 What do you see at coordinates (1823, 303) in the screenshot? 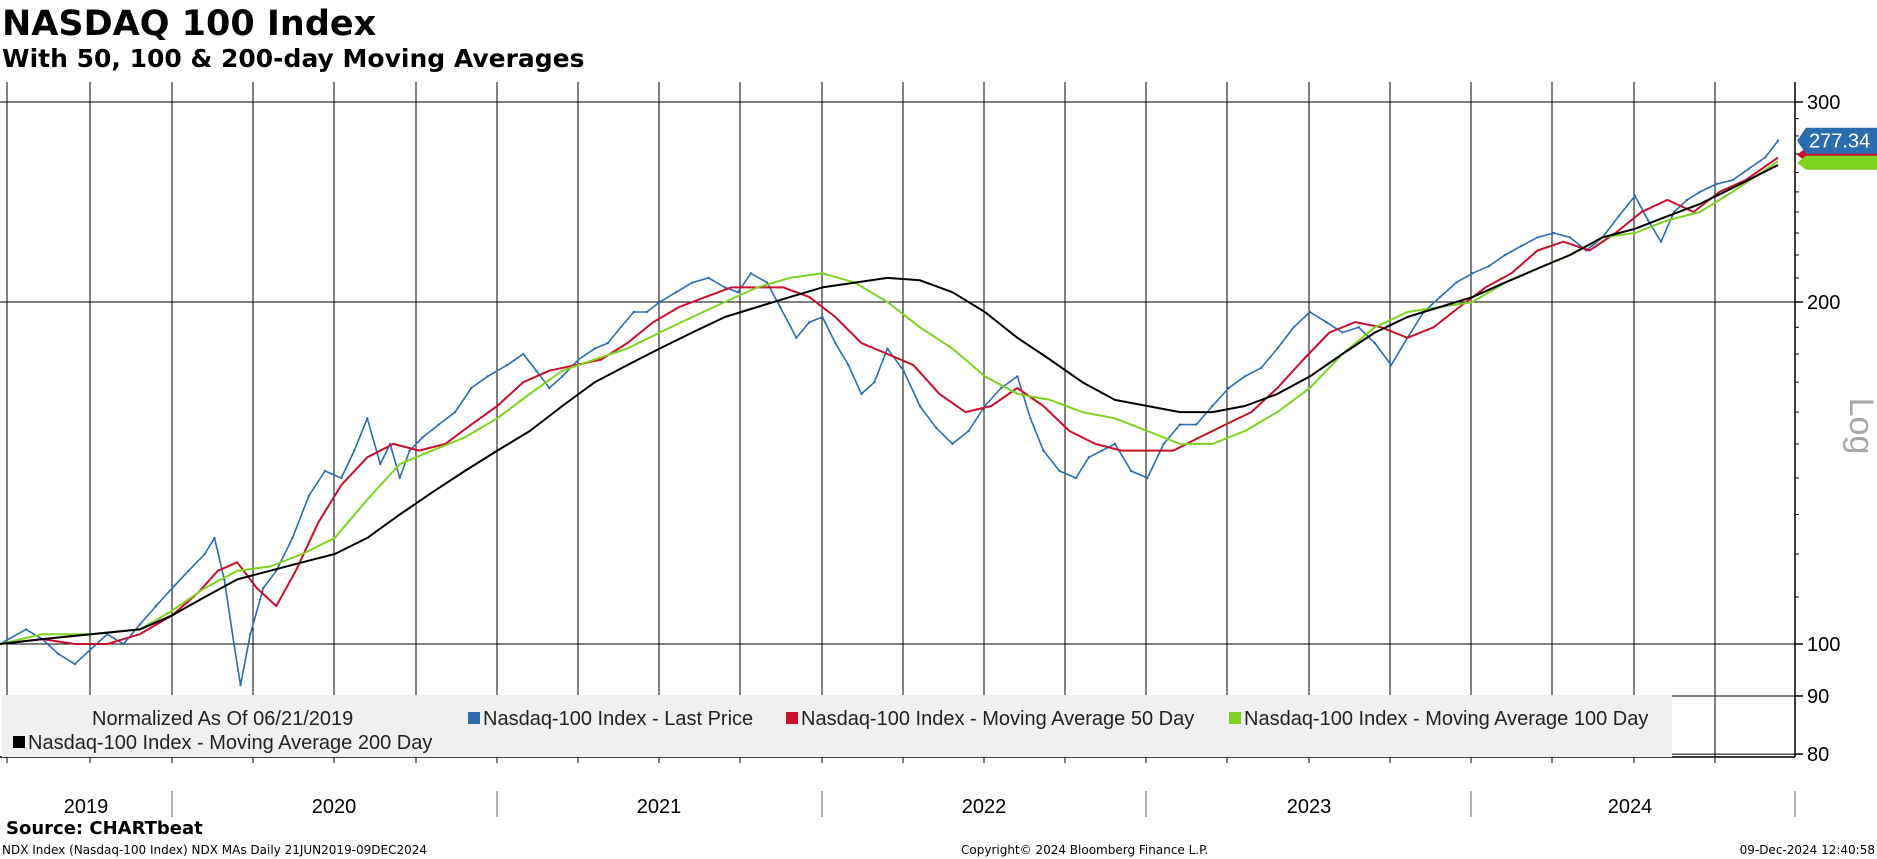
I see `y-tick-label-200: 200` at bounding box center [1823, 303].